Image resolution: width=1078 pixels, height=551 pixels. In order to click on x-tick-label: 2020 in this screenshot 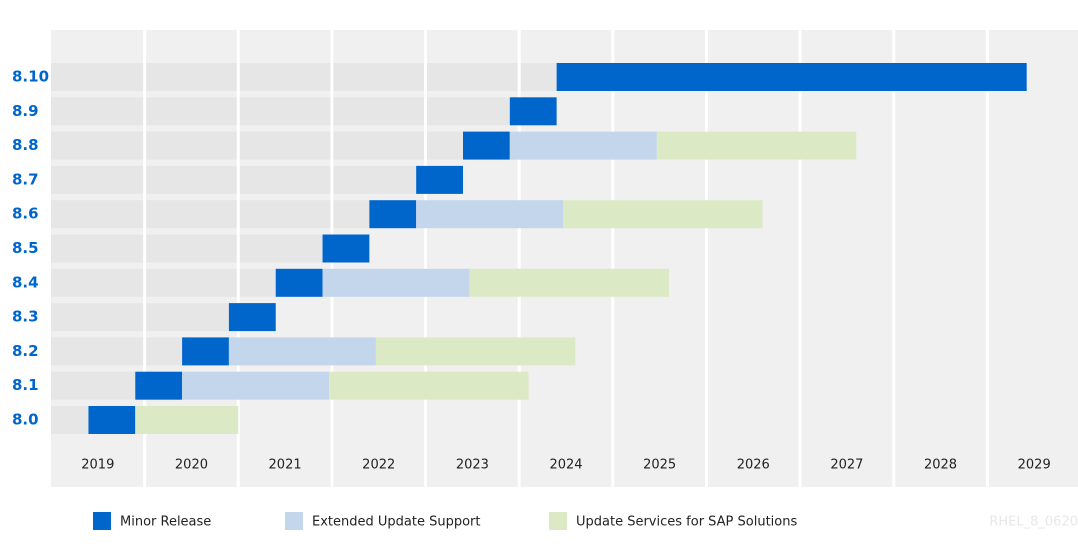, I will do `click(191, 465)`.